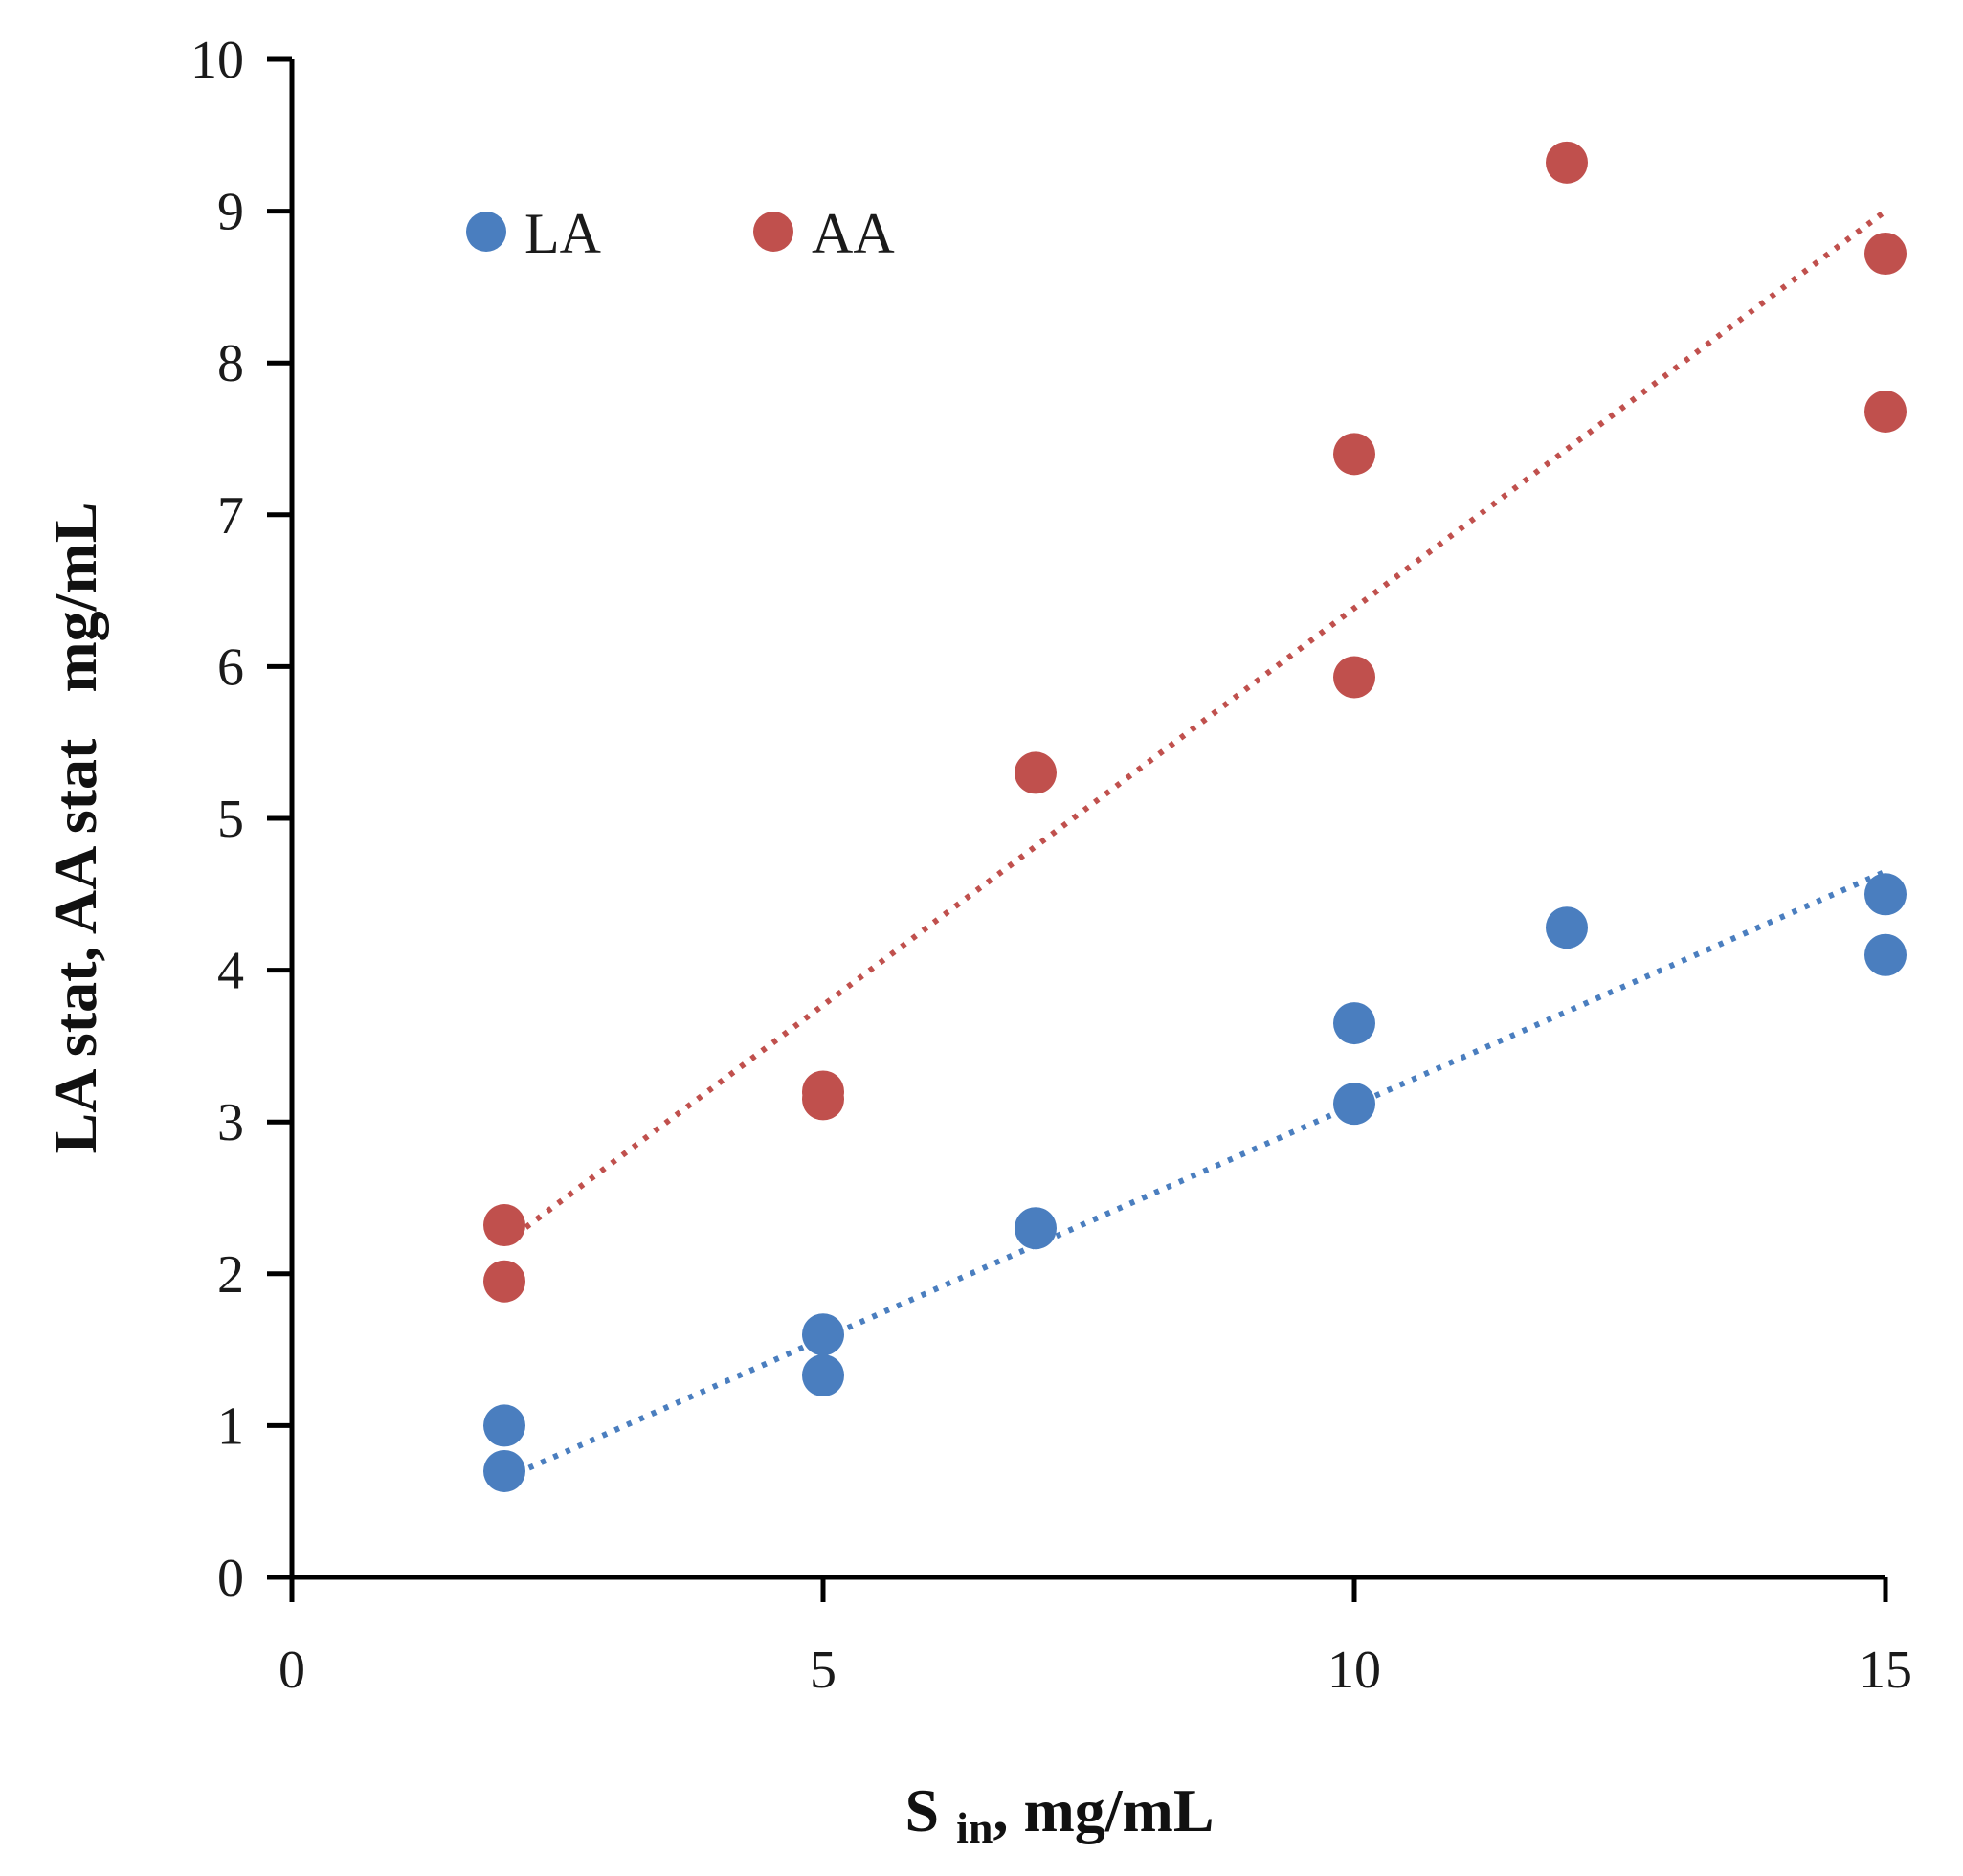 Image resolution: width=1963 pixels, height=1876 pixels. I want to click on x-axis-title-units: , mg/mL, so click(1103, 1810).